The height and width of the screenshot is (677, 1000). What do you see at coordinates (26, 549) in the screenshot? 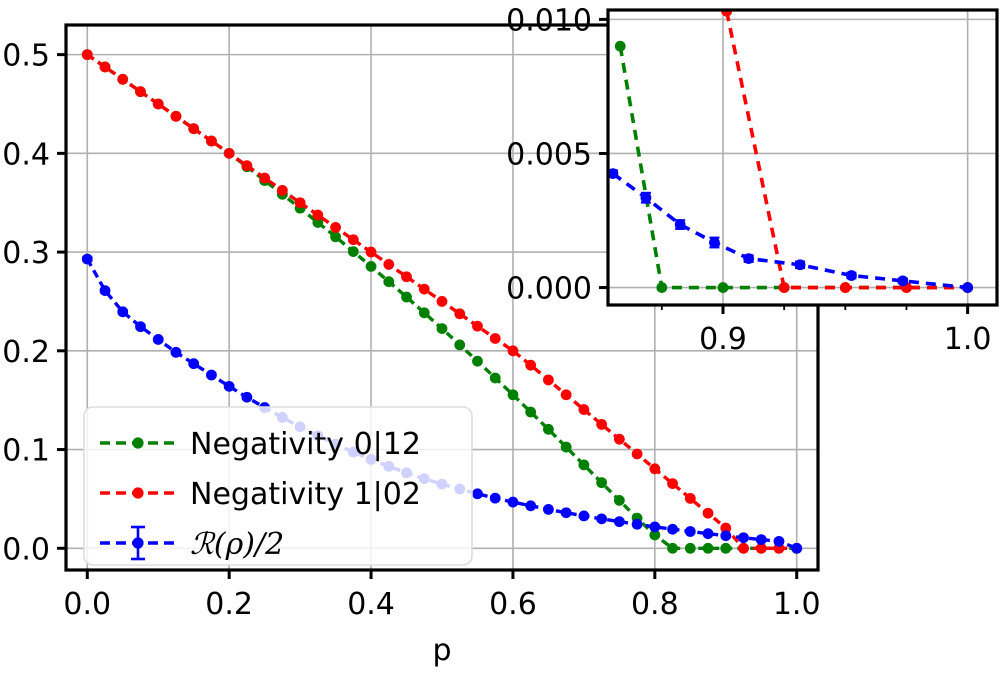
I see `y-tick-label: 0.0` at bounding box center [26, 549].